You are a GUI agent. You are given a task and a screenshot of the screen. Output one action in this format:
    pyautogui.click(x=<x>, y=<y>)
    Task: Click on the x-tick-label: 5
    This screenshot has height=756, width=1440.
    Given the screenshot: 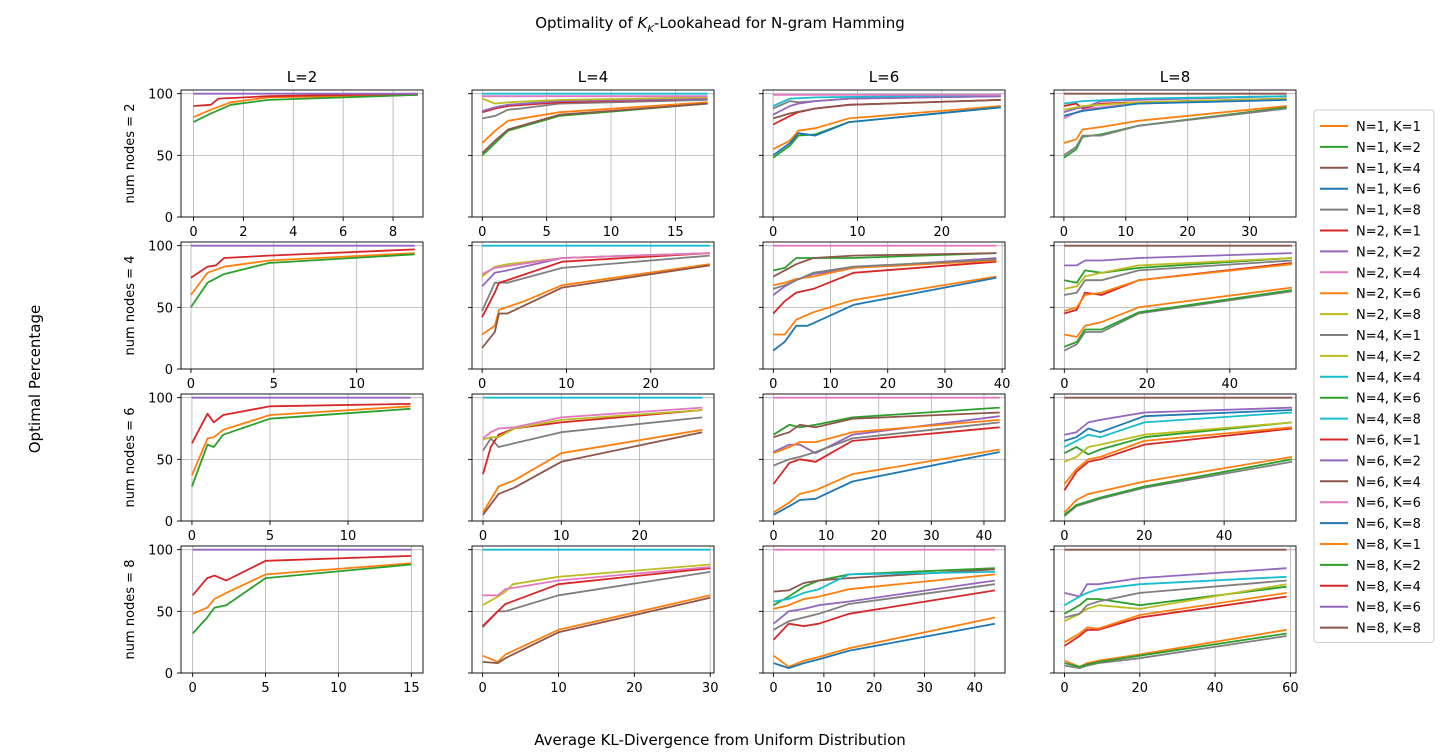 What is the action you would take?
    pyautogui.click(x=547, y=232)
    